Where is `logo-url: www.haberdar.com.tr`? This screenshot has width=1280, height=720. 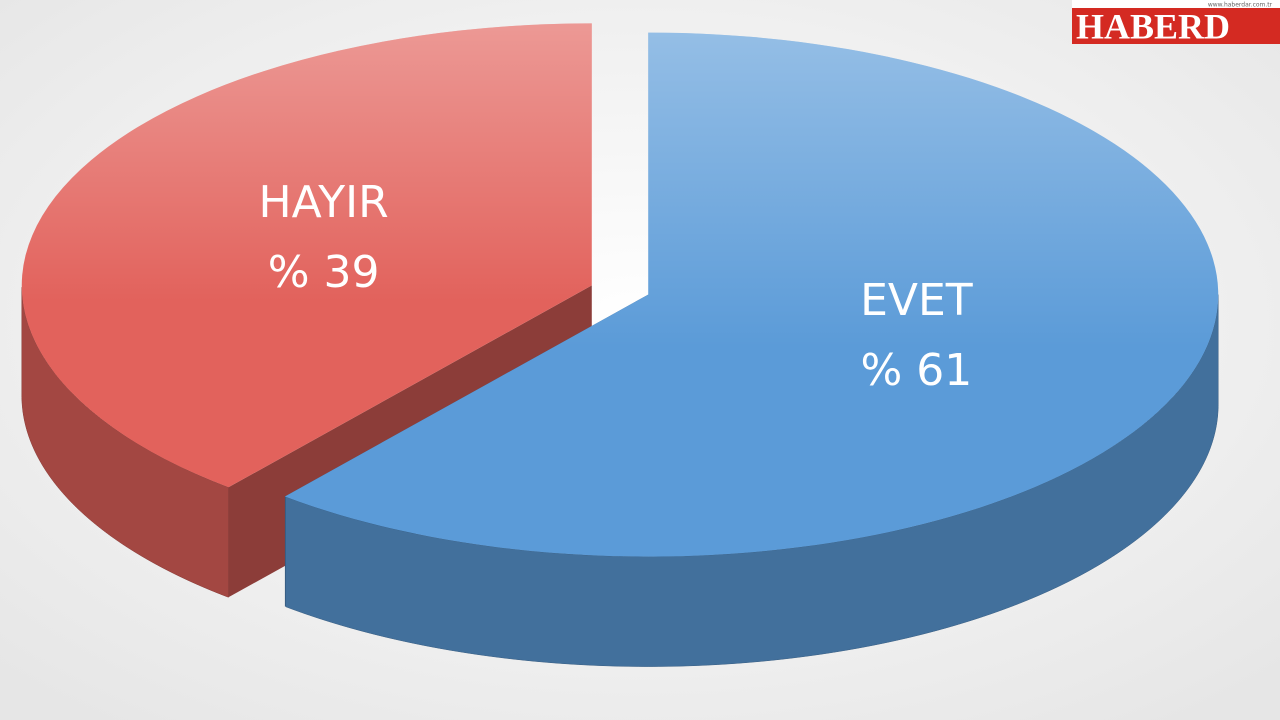 logo-url: www.haberdar.com.tr is located at coordinates (1240, 5).